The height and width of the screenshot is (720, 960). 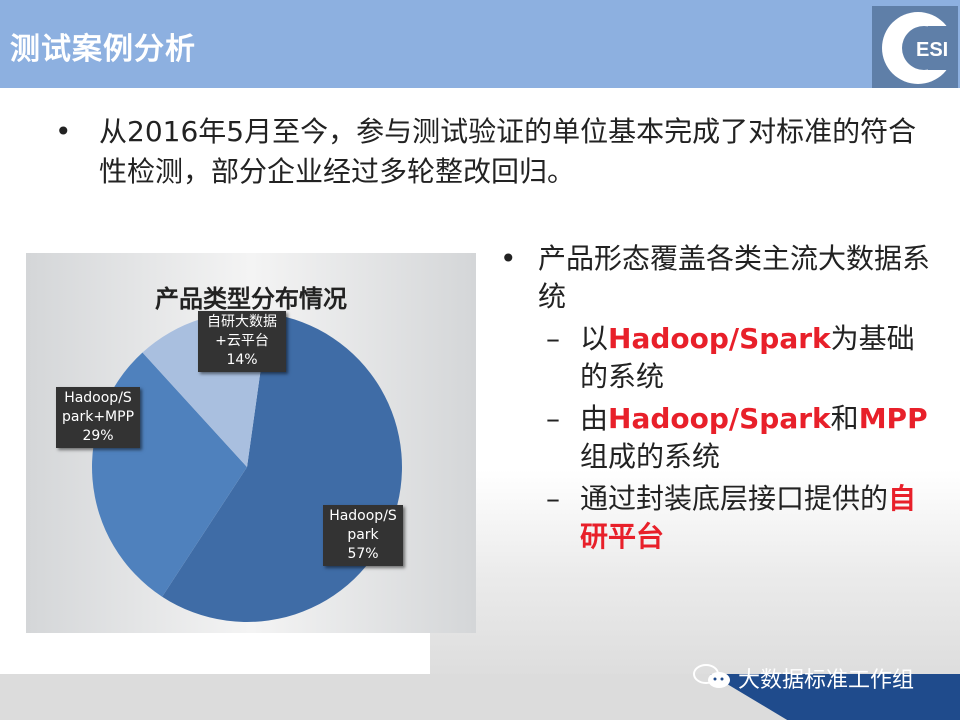 I want to click on sub-bullet-1: – 以Hadoop/Spark为基础的系统, so click(x=715, y=358).